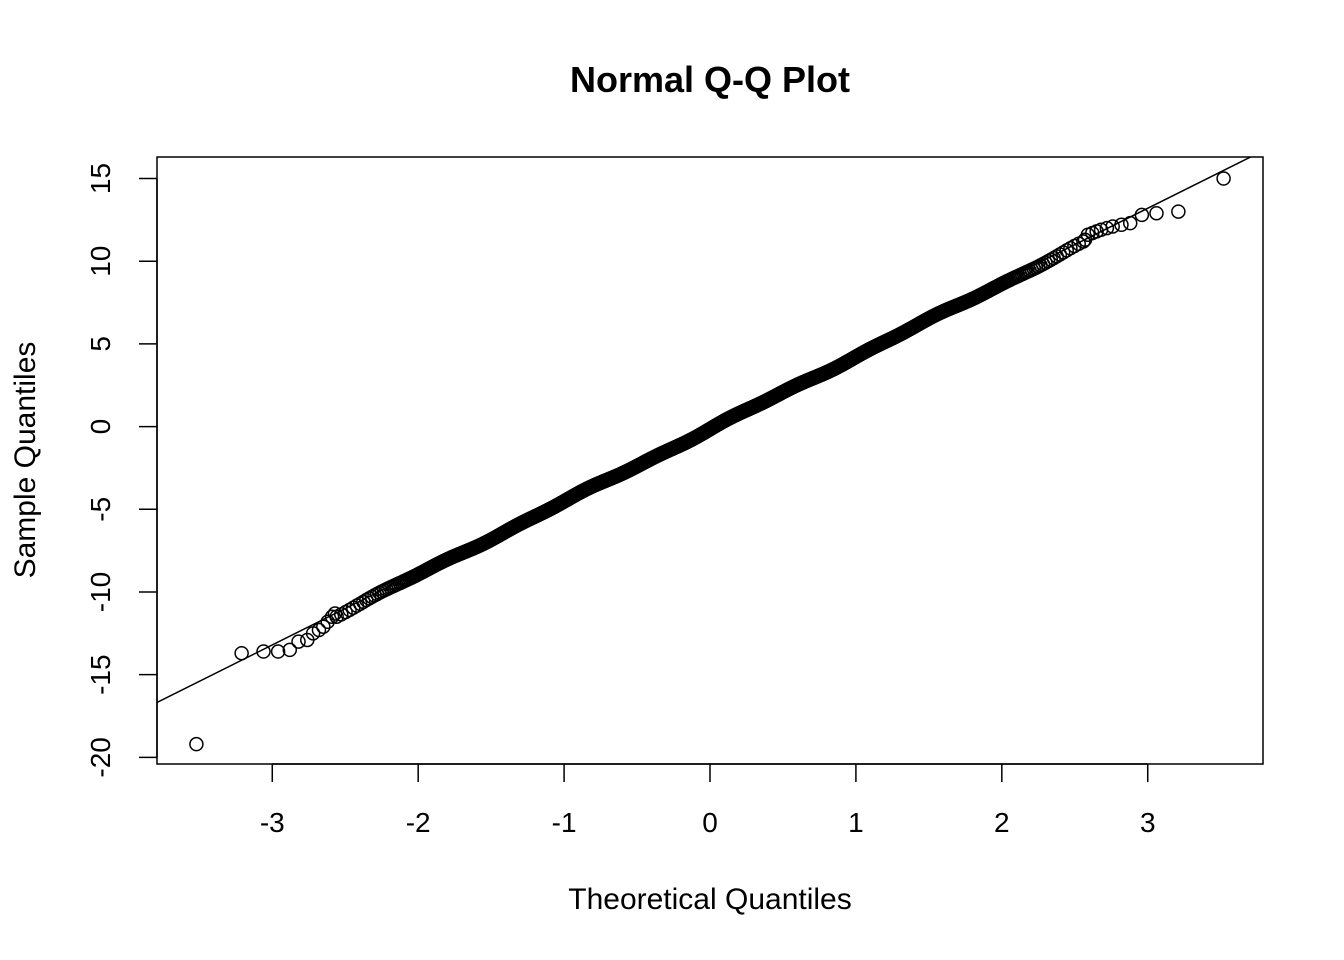 This screenshot has height=960, width=1344. I want to click on x-tick-label: 1, so click(856, 822).